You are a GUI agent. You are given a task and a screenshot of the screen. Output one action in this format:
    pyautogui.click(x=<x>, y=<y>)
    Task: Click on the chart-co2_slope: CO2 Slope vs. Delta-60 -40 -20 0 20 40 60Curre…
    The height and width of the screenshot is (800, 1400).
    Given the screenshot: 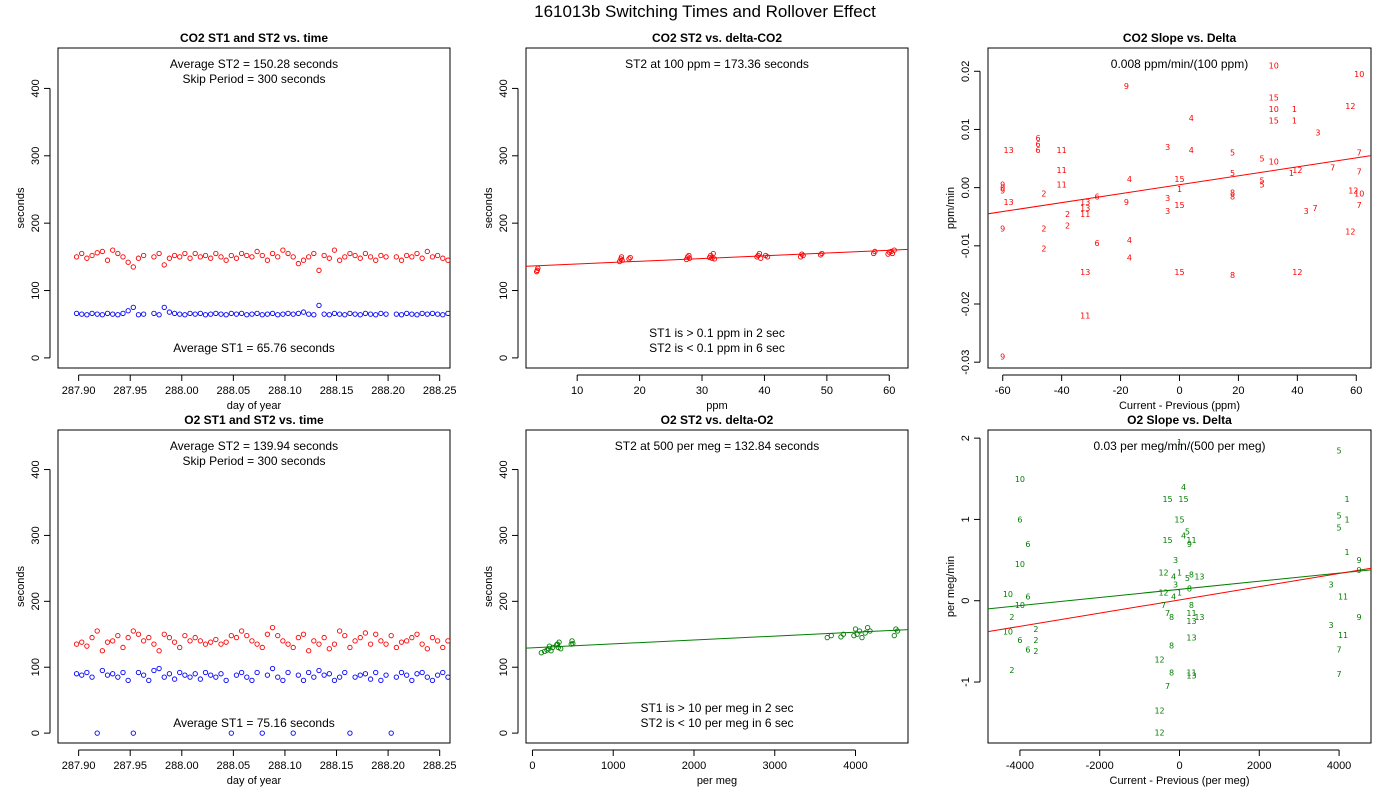 What is the action you would take?
    pyautogui.click(x=1158, y=221)
    